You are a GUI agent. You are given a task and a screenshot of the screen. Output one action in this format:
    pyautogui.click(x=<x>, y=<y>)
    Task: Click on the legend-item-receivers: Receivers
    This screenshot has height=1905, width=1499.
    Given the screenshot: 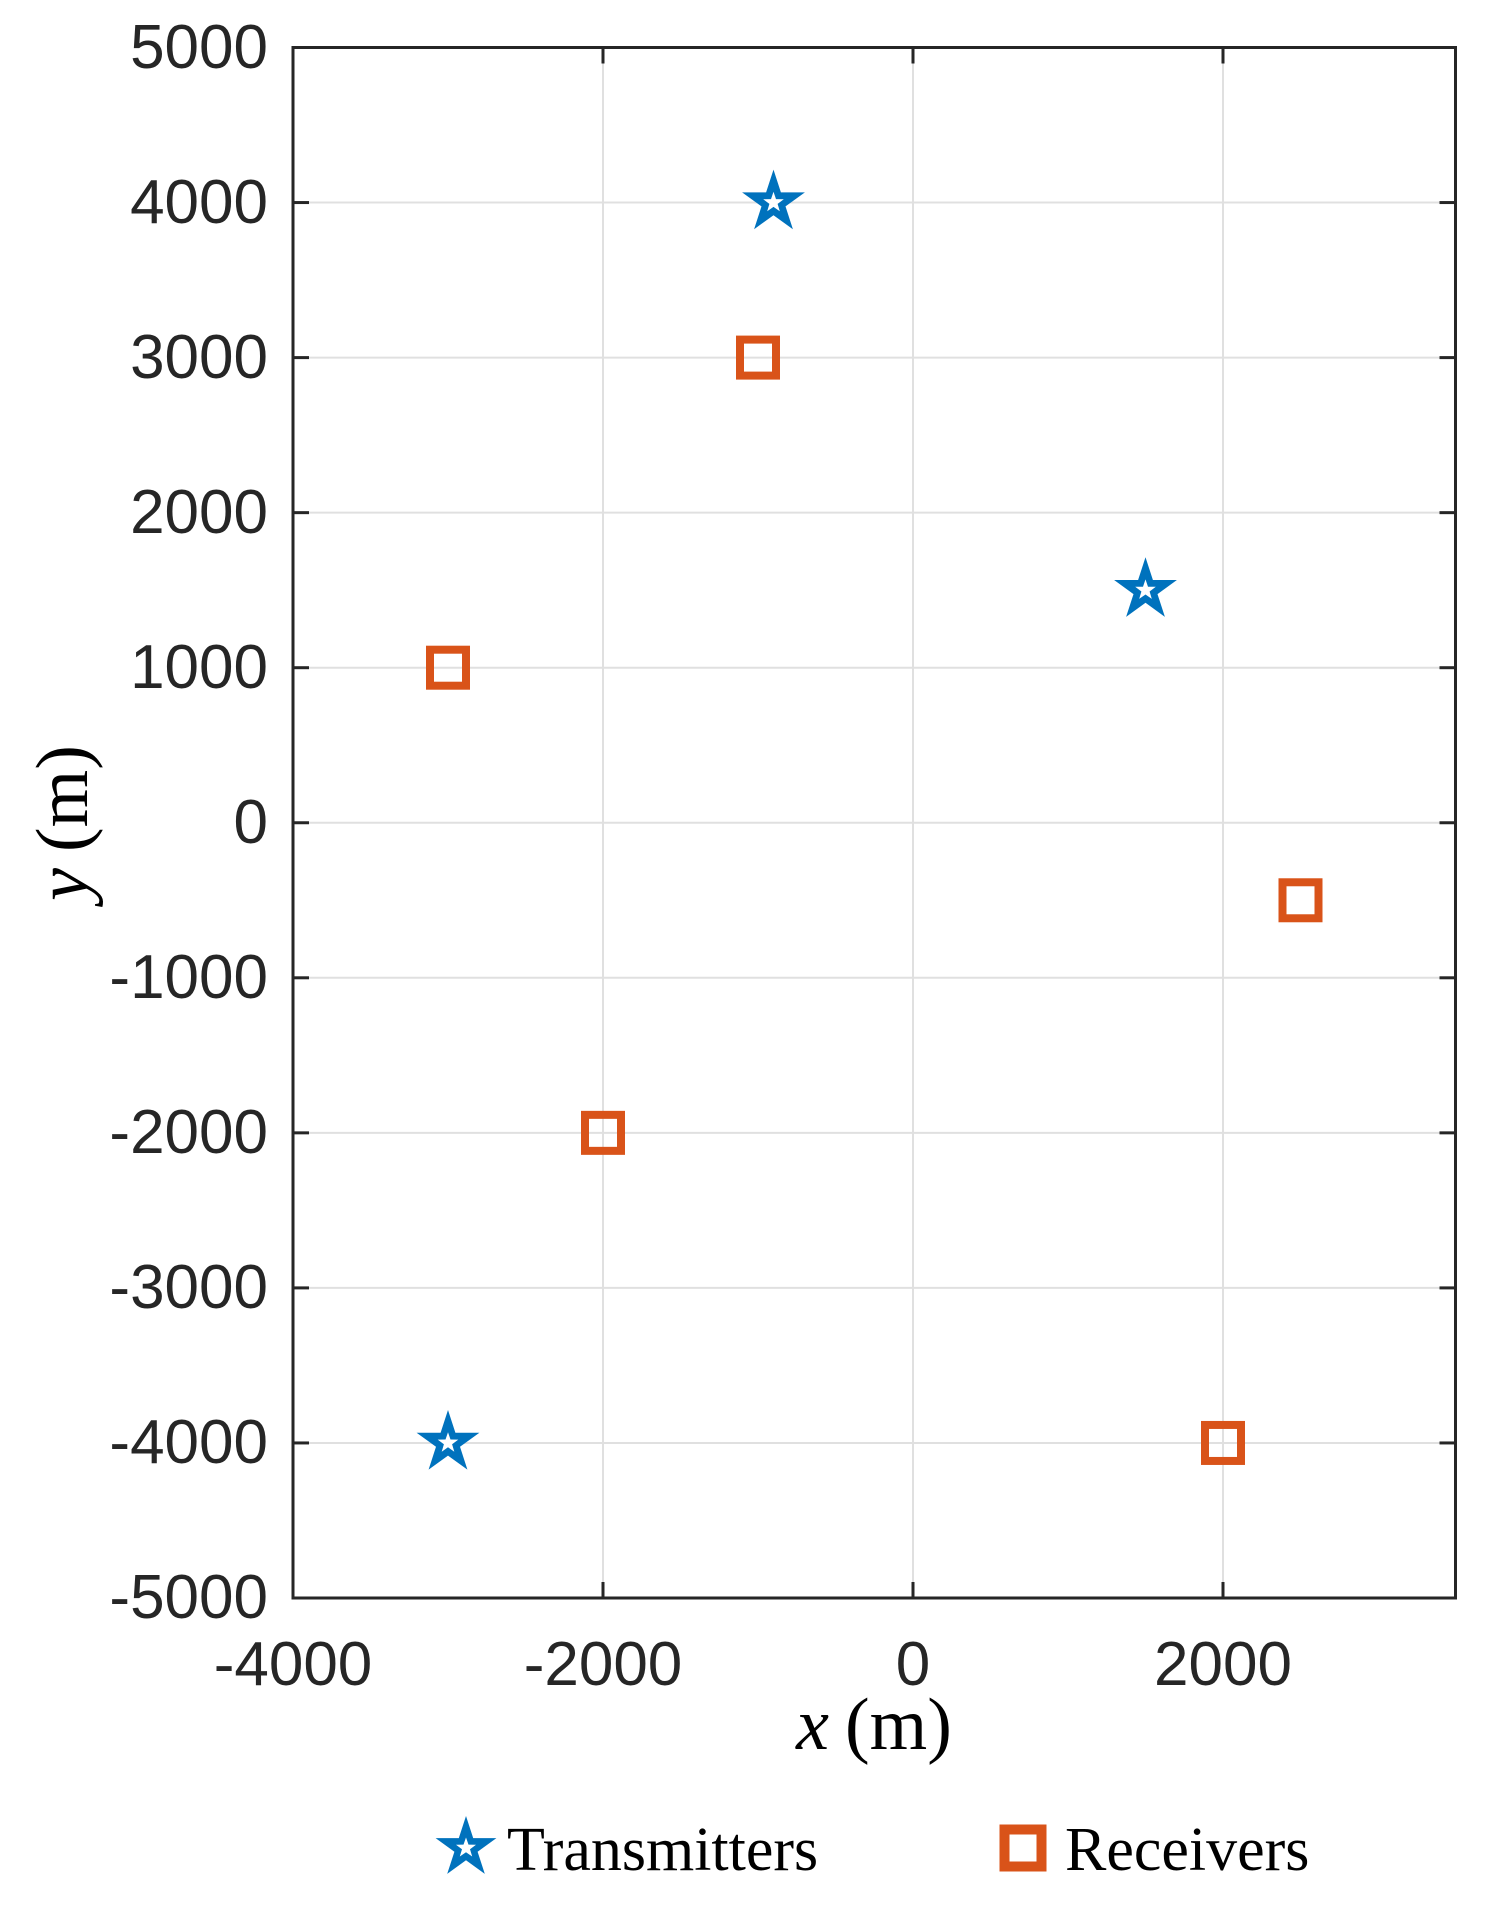 What is the action you would take?
    pyautogui.click(x=1153, y=1850)
    